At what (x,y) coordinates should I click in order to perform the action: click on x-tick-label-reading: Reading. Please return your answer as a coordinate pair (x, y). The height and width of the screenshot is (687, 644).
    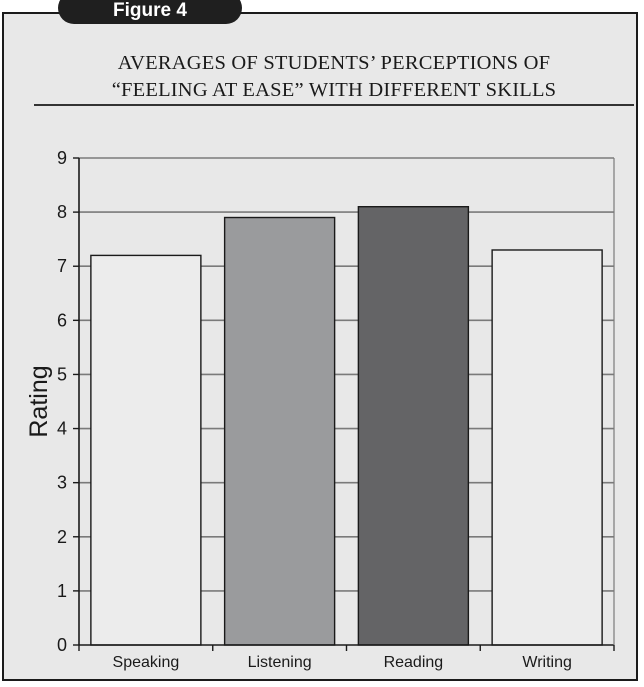
    Looking at the image, I should click on (414, 662).